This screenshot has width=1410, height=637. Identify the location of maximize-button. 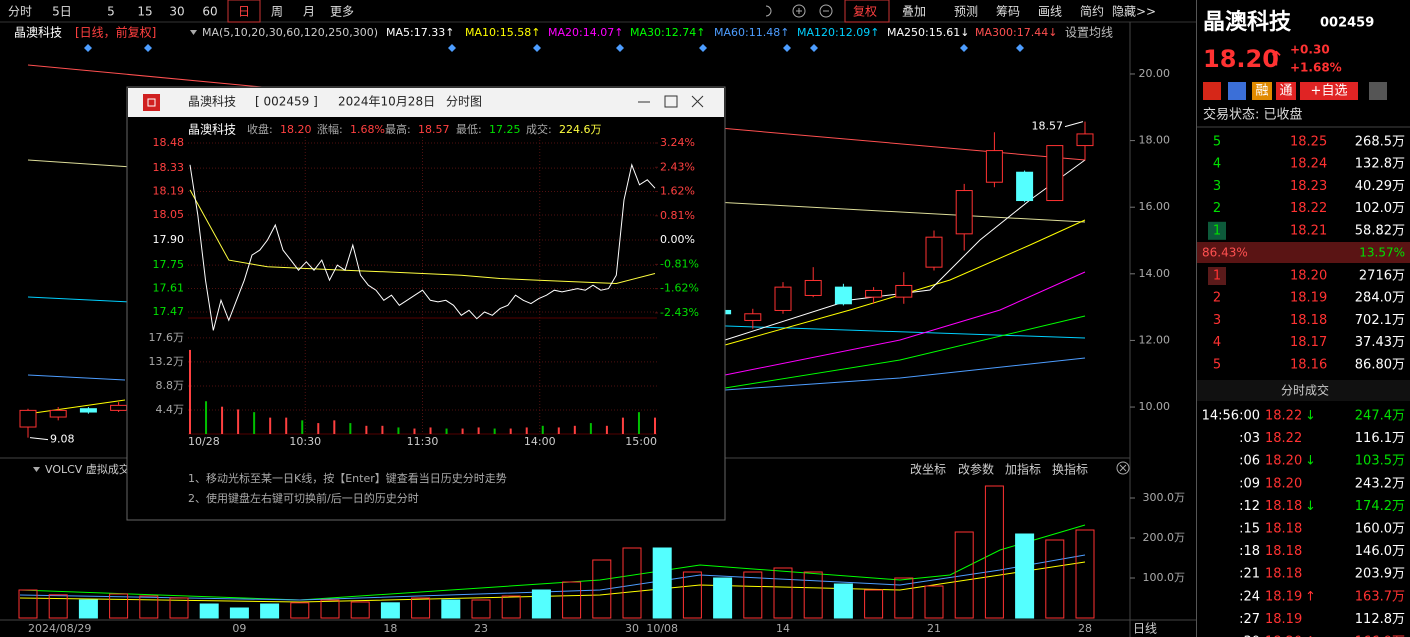
(671, 101).